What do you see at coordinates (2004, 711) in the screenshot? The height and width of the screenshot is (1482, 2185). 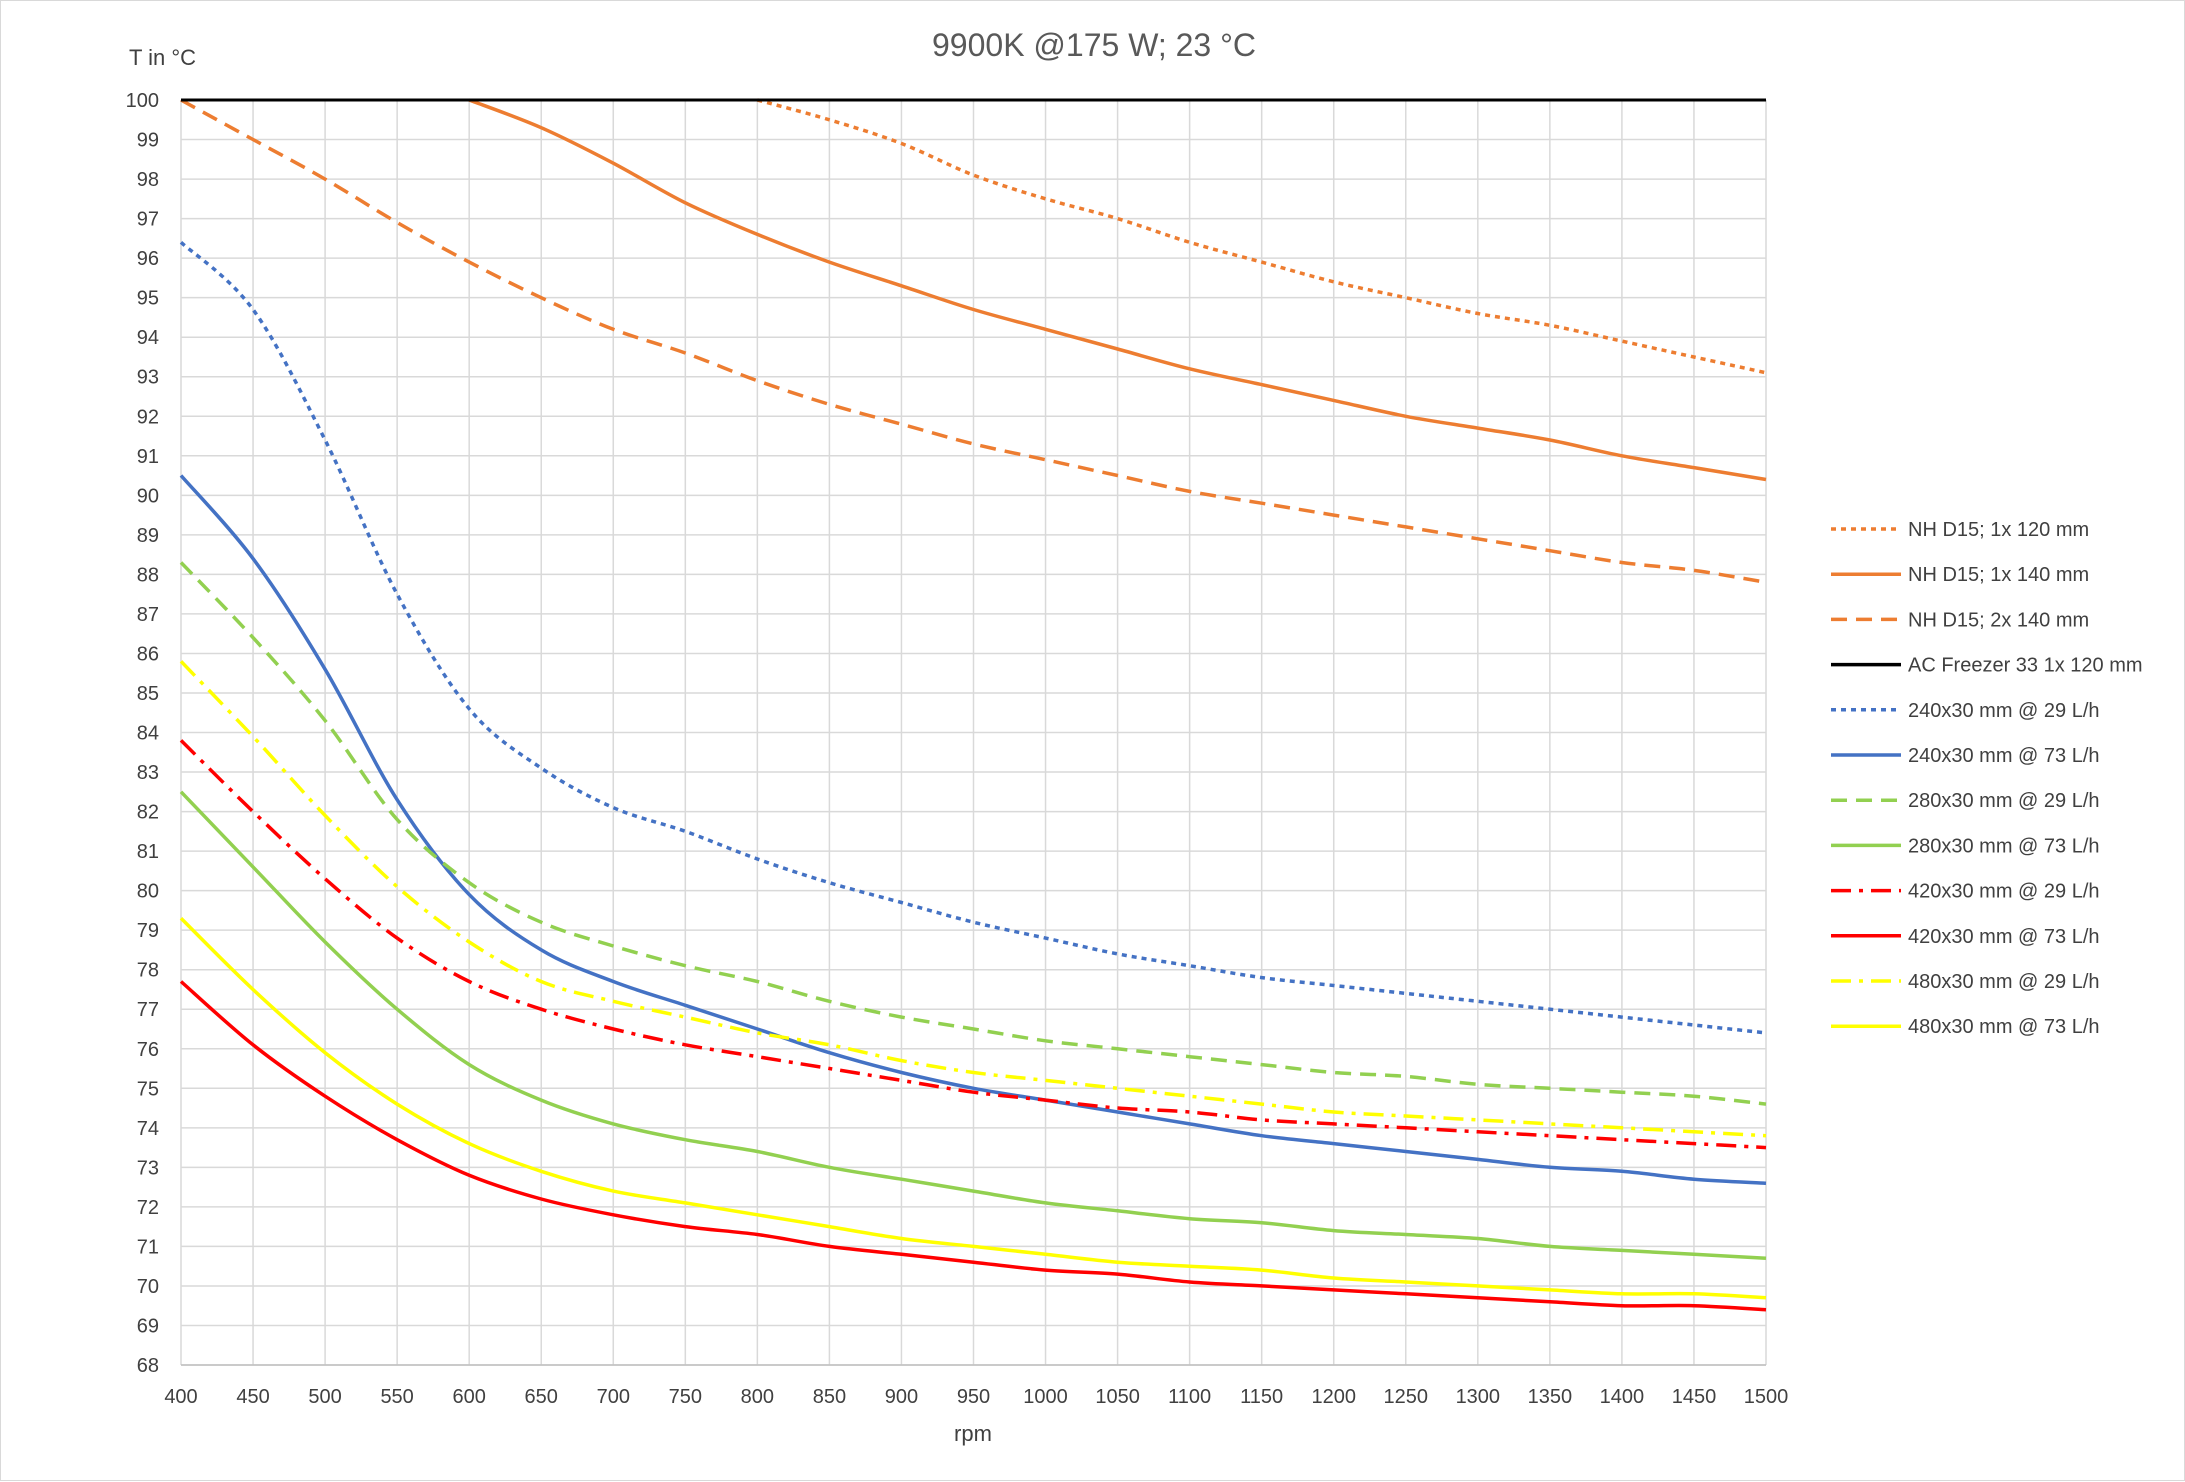 I see `legend-label: 240x30 mm @ 29 L/h` at bounding box center [2004, 711].